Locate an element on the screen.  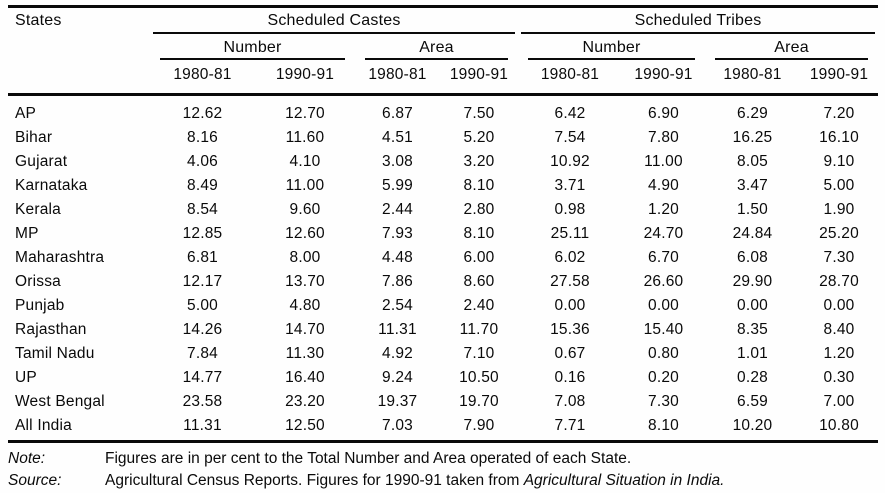
value-cell: 4.92 is located at coordinates (397, 353).